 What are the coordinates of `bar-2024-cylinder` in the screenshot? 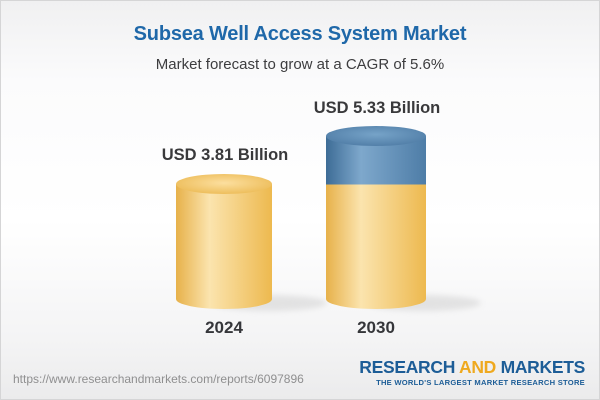 It's located at (224, 241).